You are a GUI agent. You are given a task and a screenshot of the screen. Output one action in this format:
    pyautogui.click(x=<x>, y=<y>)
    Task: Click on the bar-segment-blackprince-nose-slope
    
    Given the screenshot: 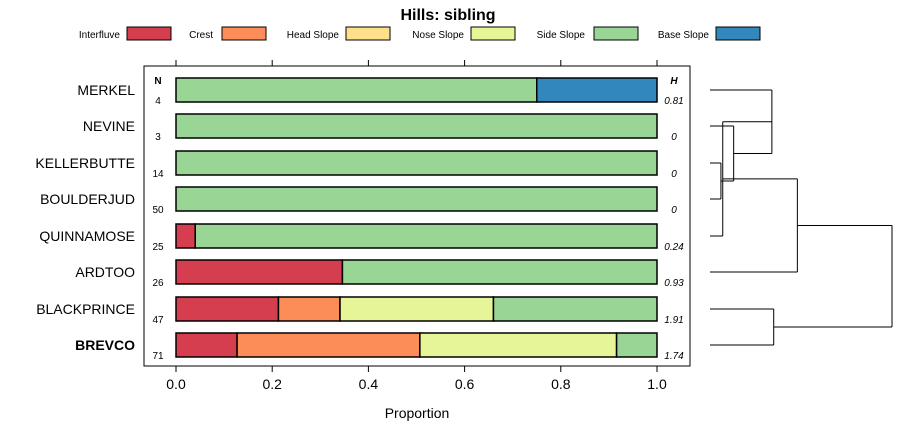 What is the action you would take?
    pyautogui.click(x=417, y=309)
    